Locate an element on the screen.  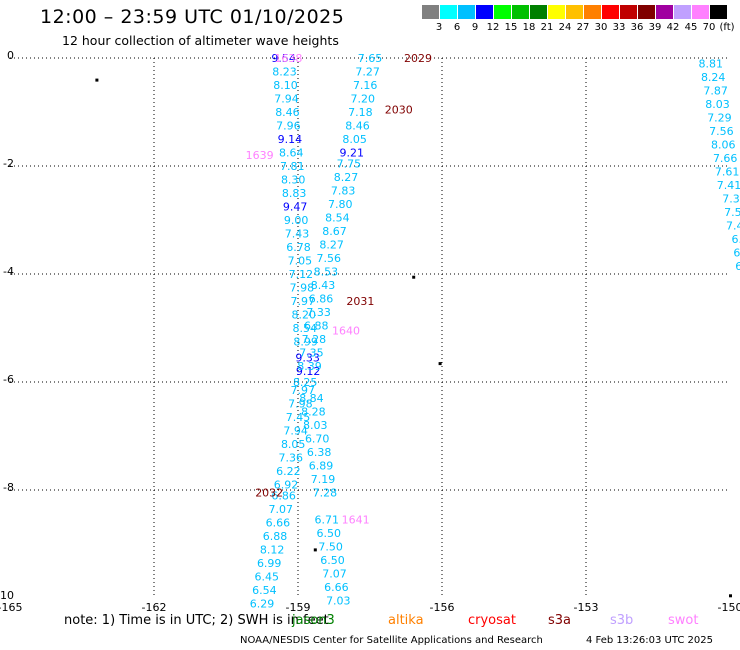
wave-height-value: 7.28 is located at coordinates (325, 493).